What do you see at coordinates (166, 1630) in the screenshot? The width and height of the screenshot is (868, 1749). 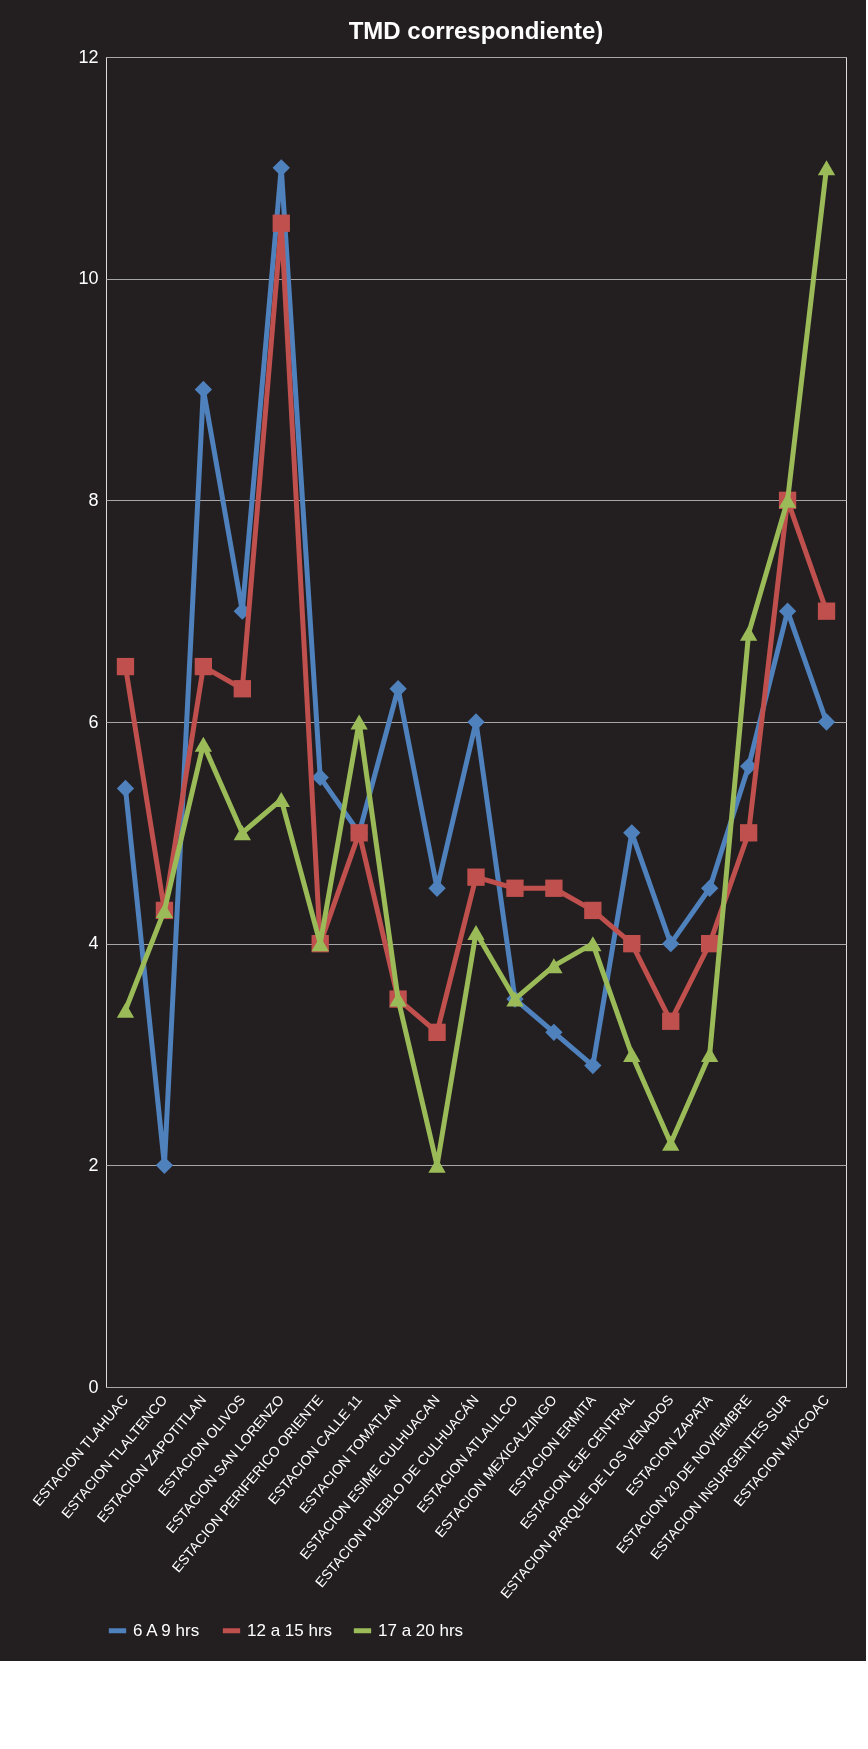 I see `legend-label: 6 A 9 hrs` at bounding box center [166, 1630].